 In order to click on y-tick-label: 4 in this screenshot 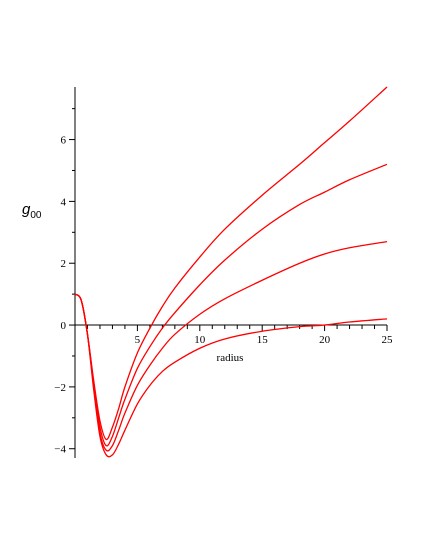, I will do `click(64, 202)`.